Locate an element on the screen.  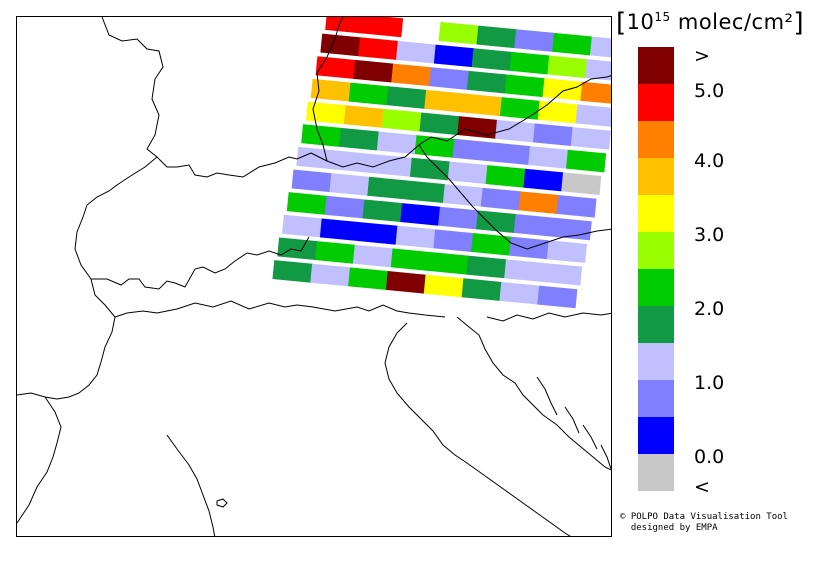
credit-line-1: © POLPO Data Visualisation Tool is located at coordinates (704, 517).